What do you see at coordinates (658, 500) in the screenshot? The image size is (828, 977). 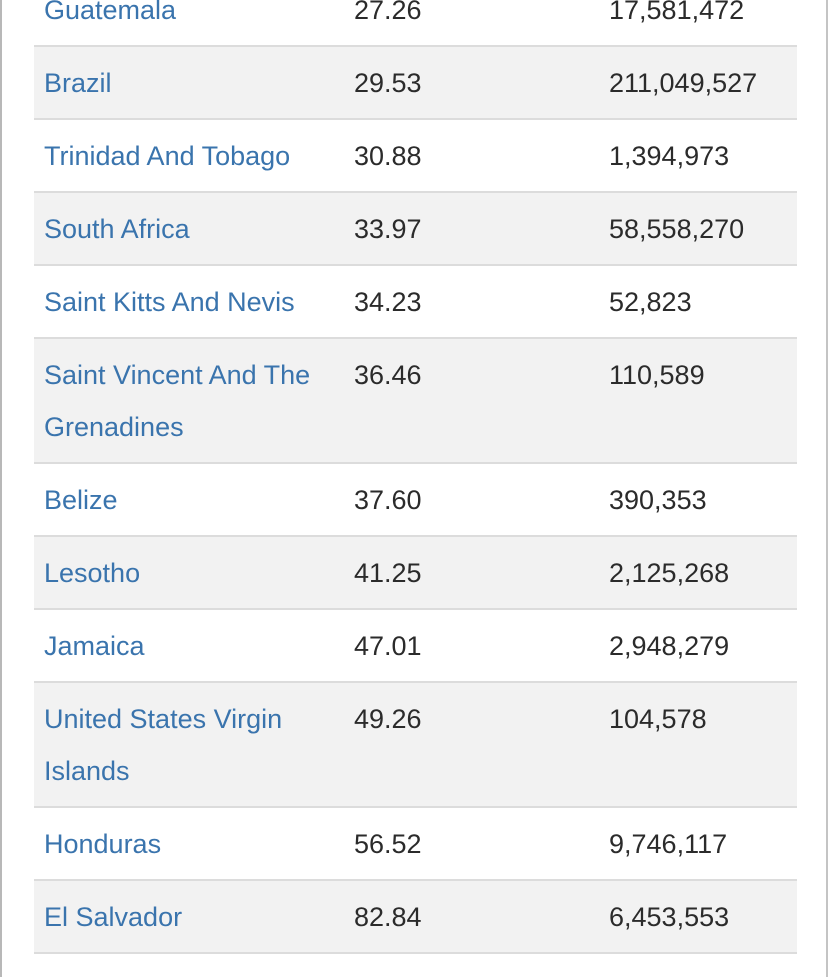 I see `population-cell: 390,353` at bounding box center [658, 500].